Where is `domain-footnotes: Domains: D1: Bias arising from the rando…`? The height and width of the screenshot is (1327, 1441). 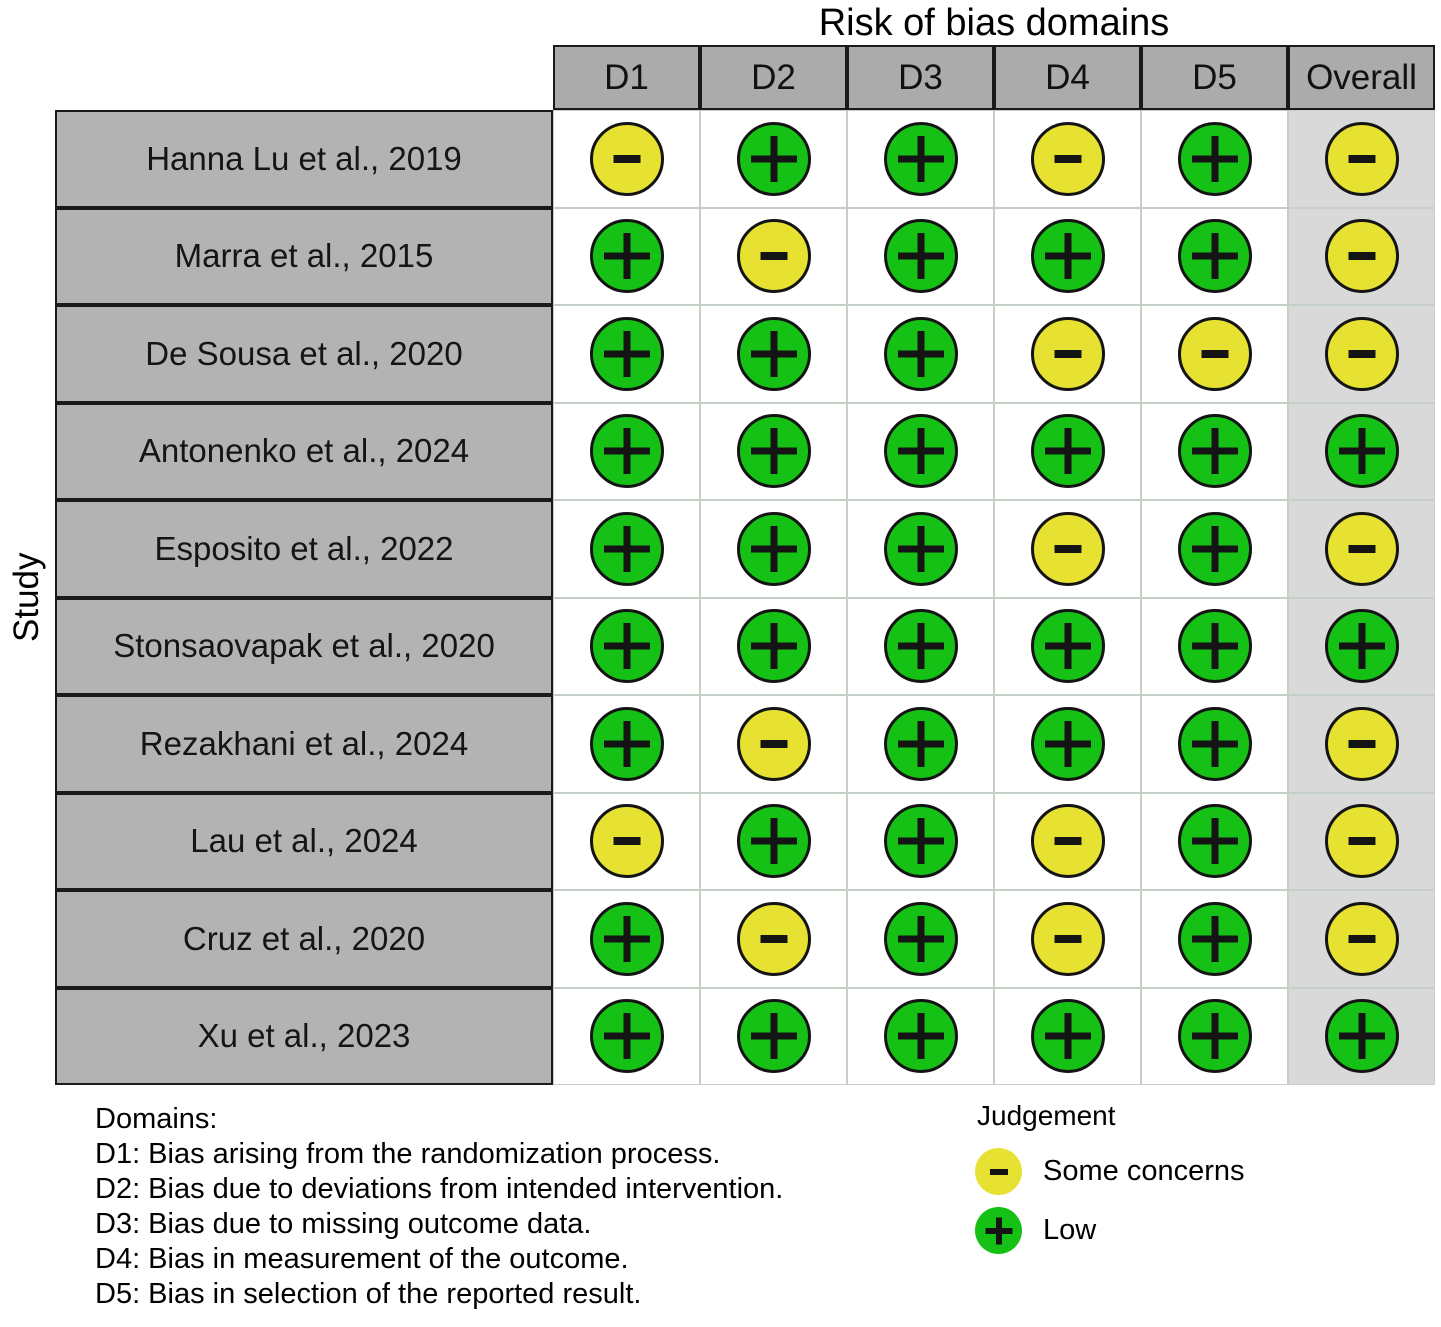 domain-footnotes: Domains: D1: Bias arising from the rando… is located at coordinates (439, 1207).